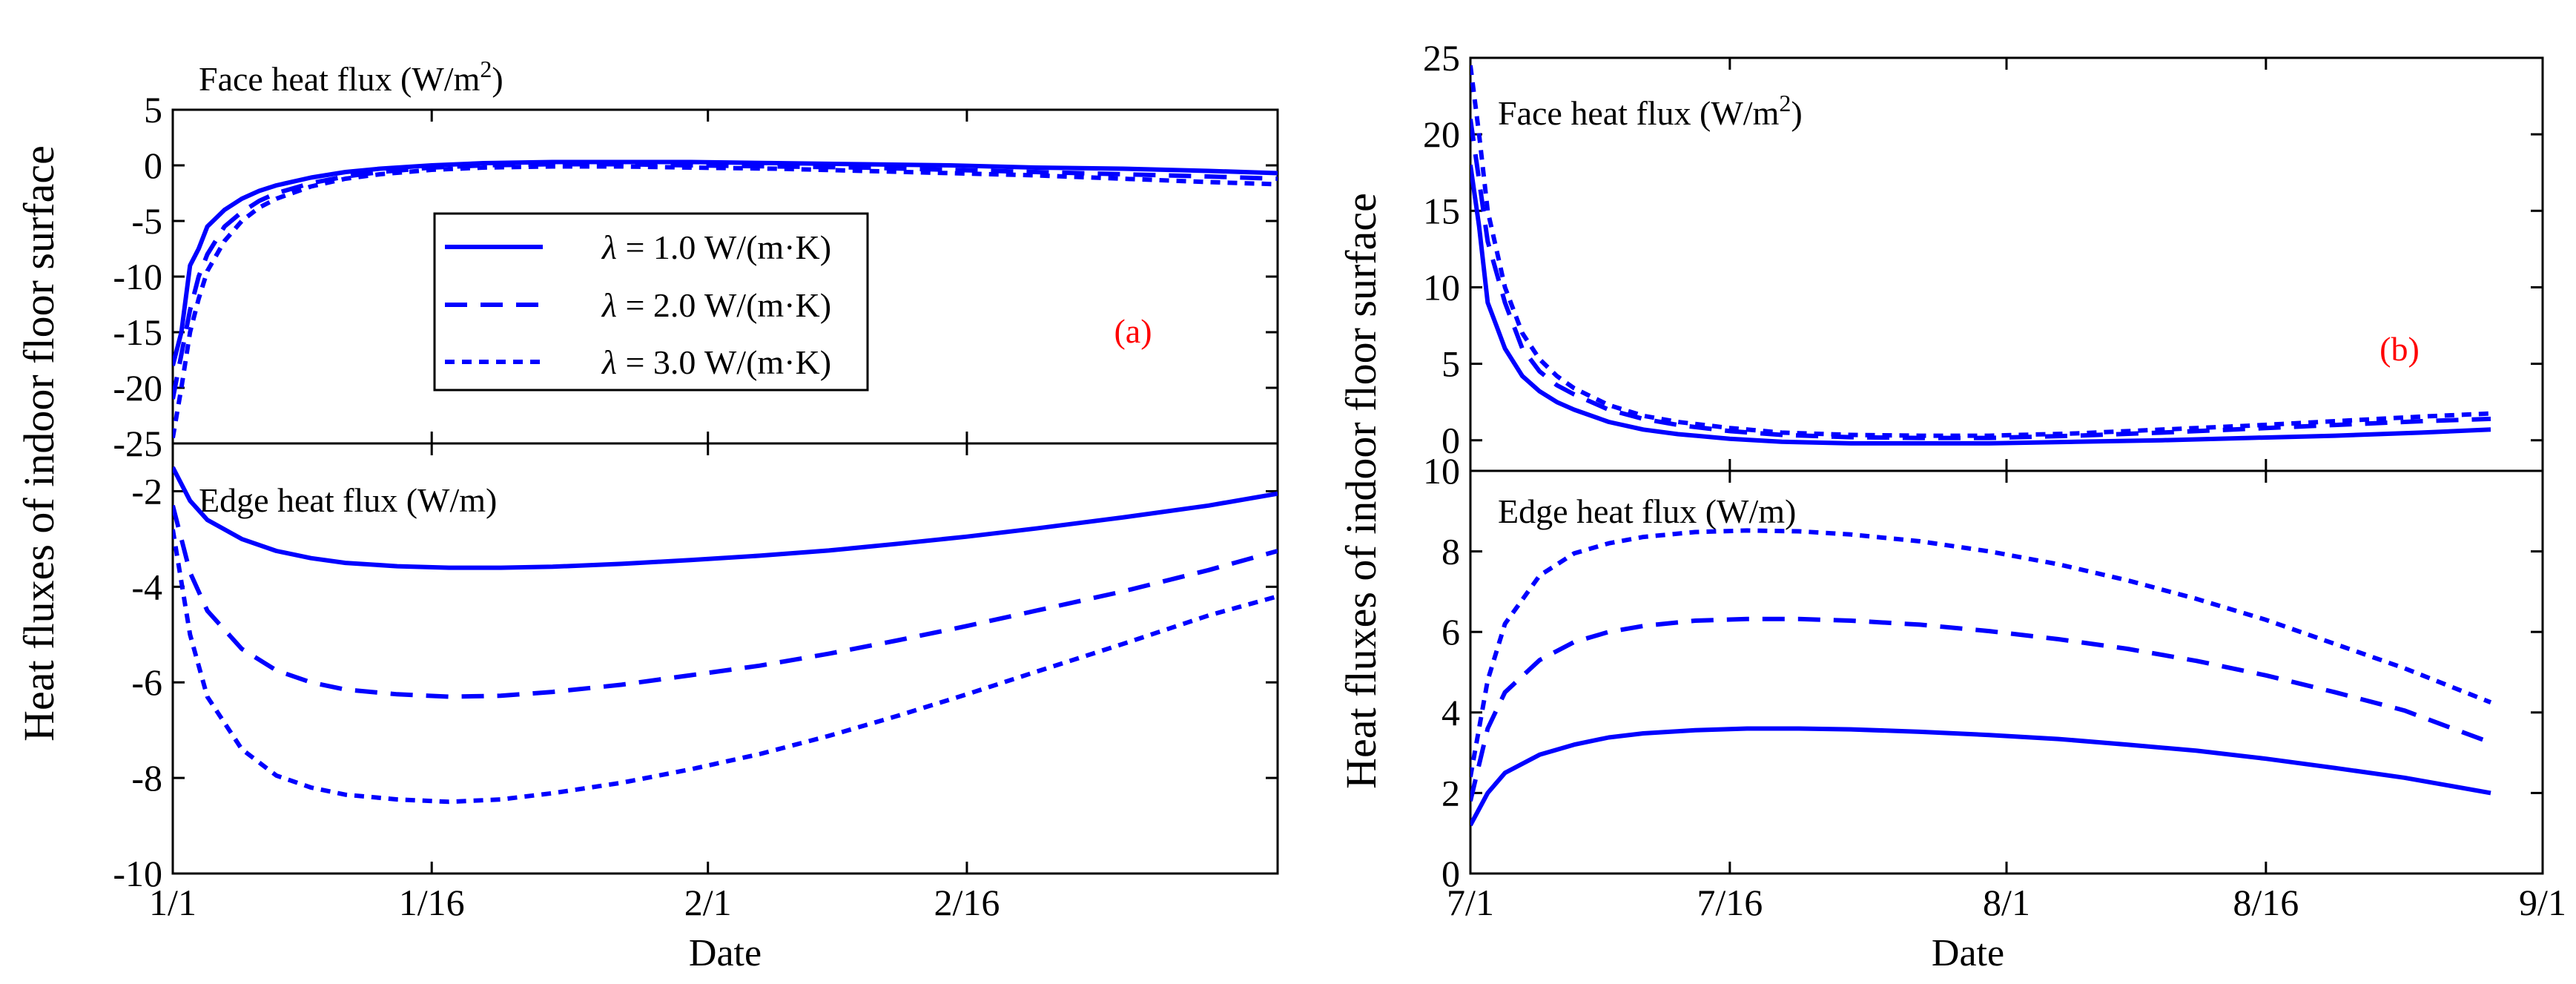 Image resolution: width=2576 pixels, height=984 pixels. I want to click on y-tick-label: 25, so click(1441, 58).